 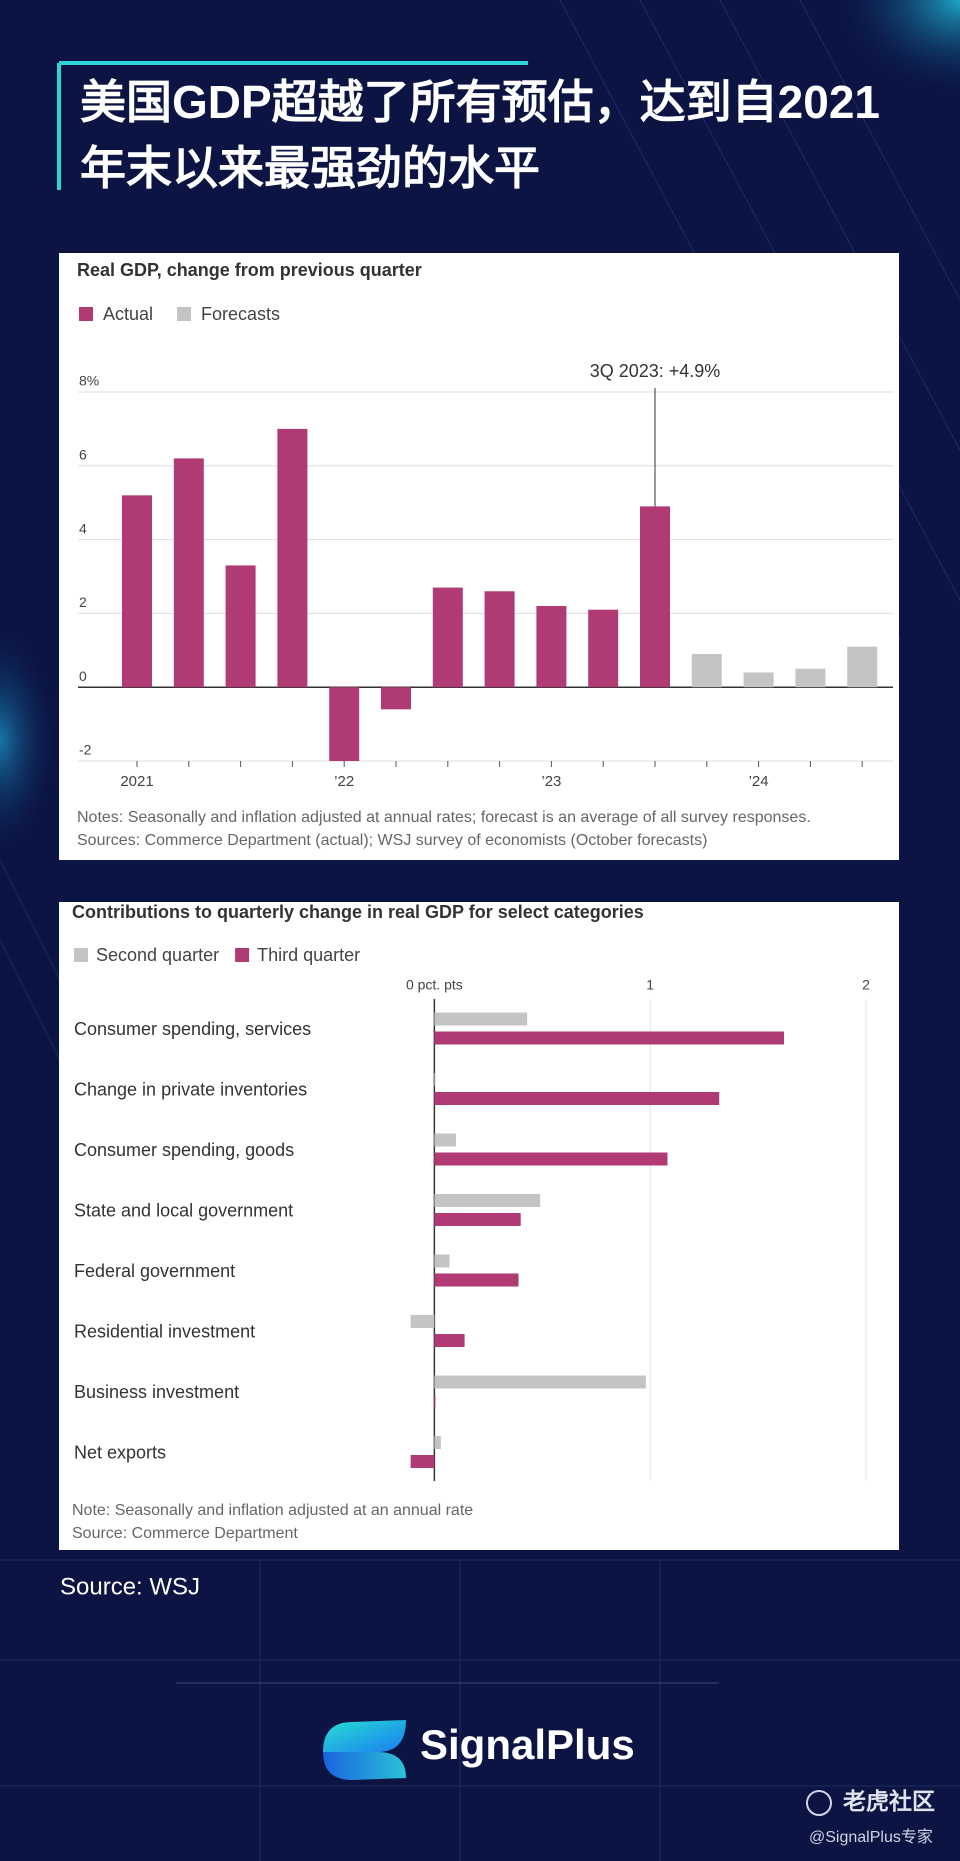 I want to click on category-label: Residential investment, so click(x=164, y=1331).